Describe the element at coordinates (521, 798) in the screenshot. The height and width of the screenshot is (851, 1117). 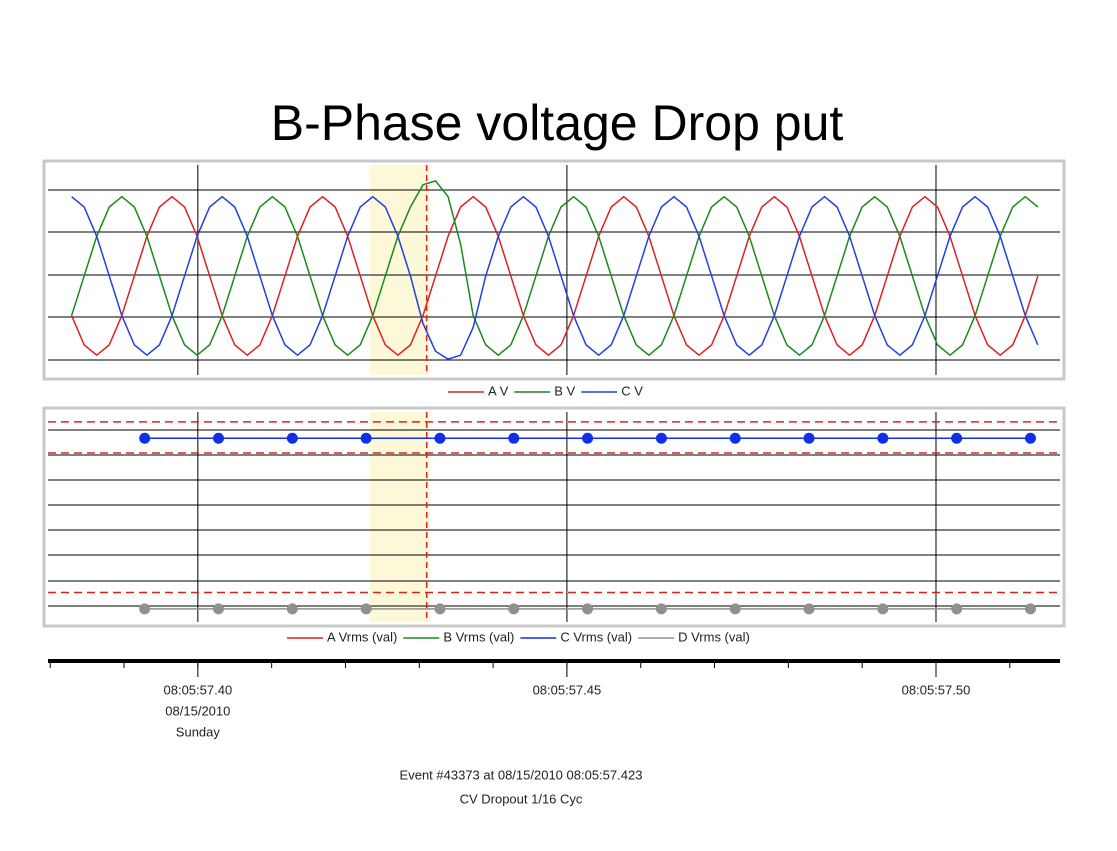
I see `event-text: CV Dropout 1/16 Cyc` at that location.